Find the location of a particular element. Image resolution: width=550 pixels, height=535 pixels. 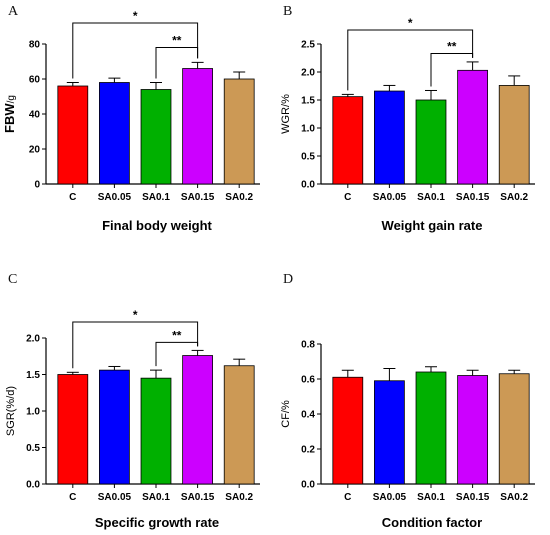

panel-letter-d: D is located at coordinates (288, 279).